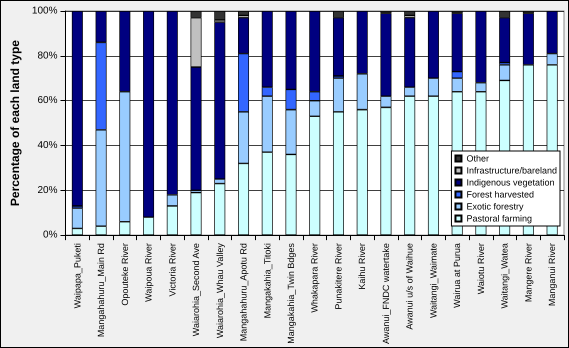 The image size is (569, 348). Describe the element at coordinates (47, 190) in the screenshot. I see `y-tick-label: 20%` at that location.